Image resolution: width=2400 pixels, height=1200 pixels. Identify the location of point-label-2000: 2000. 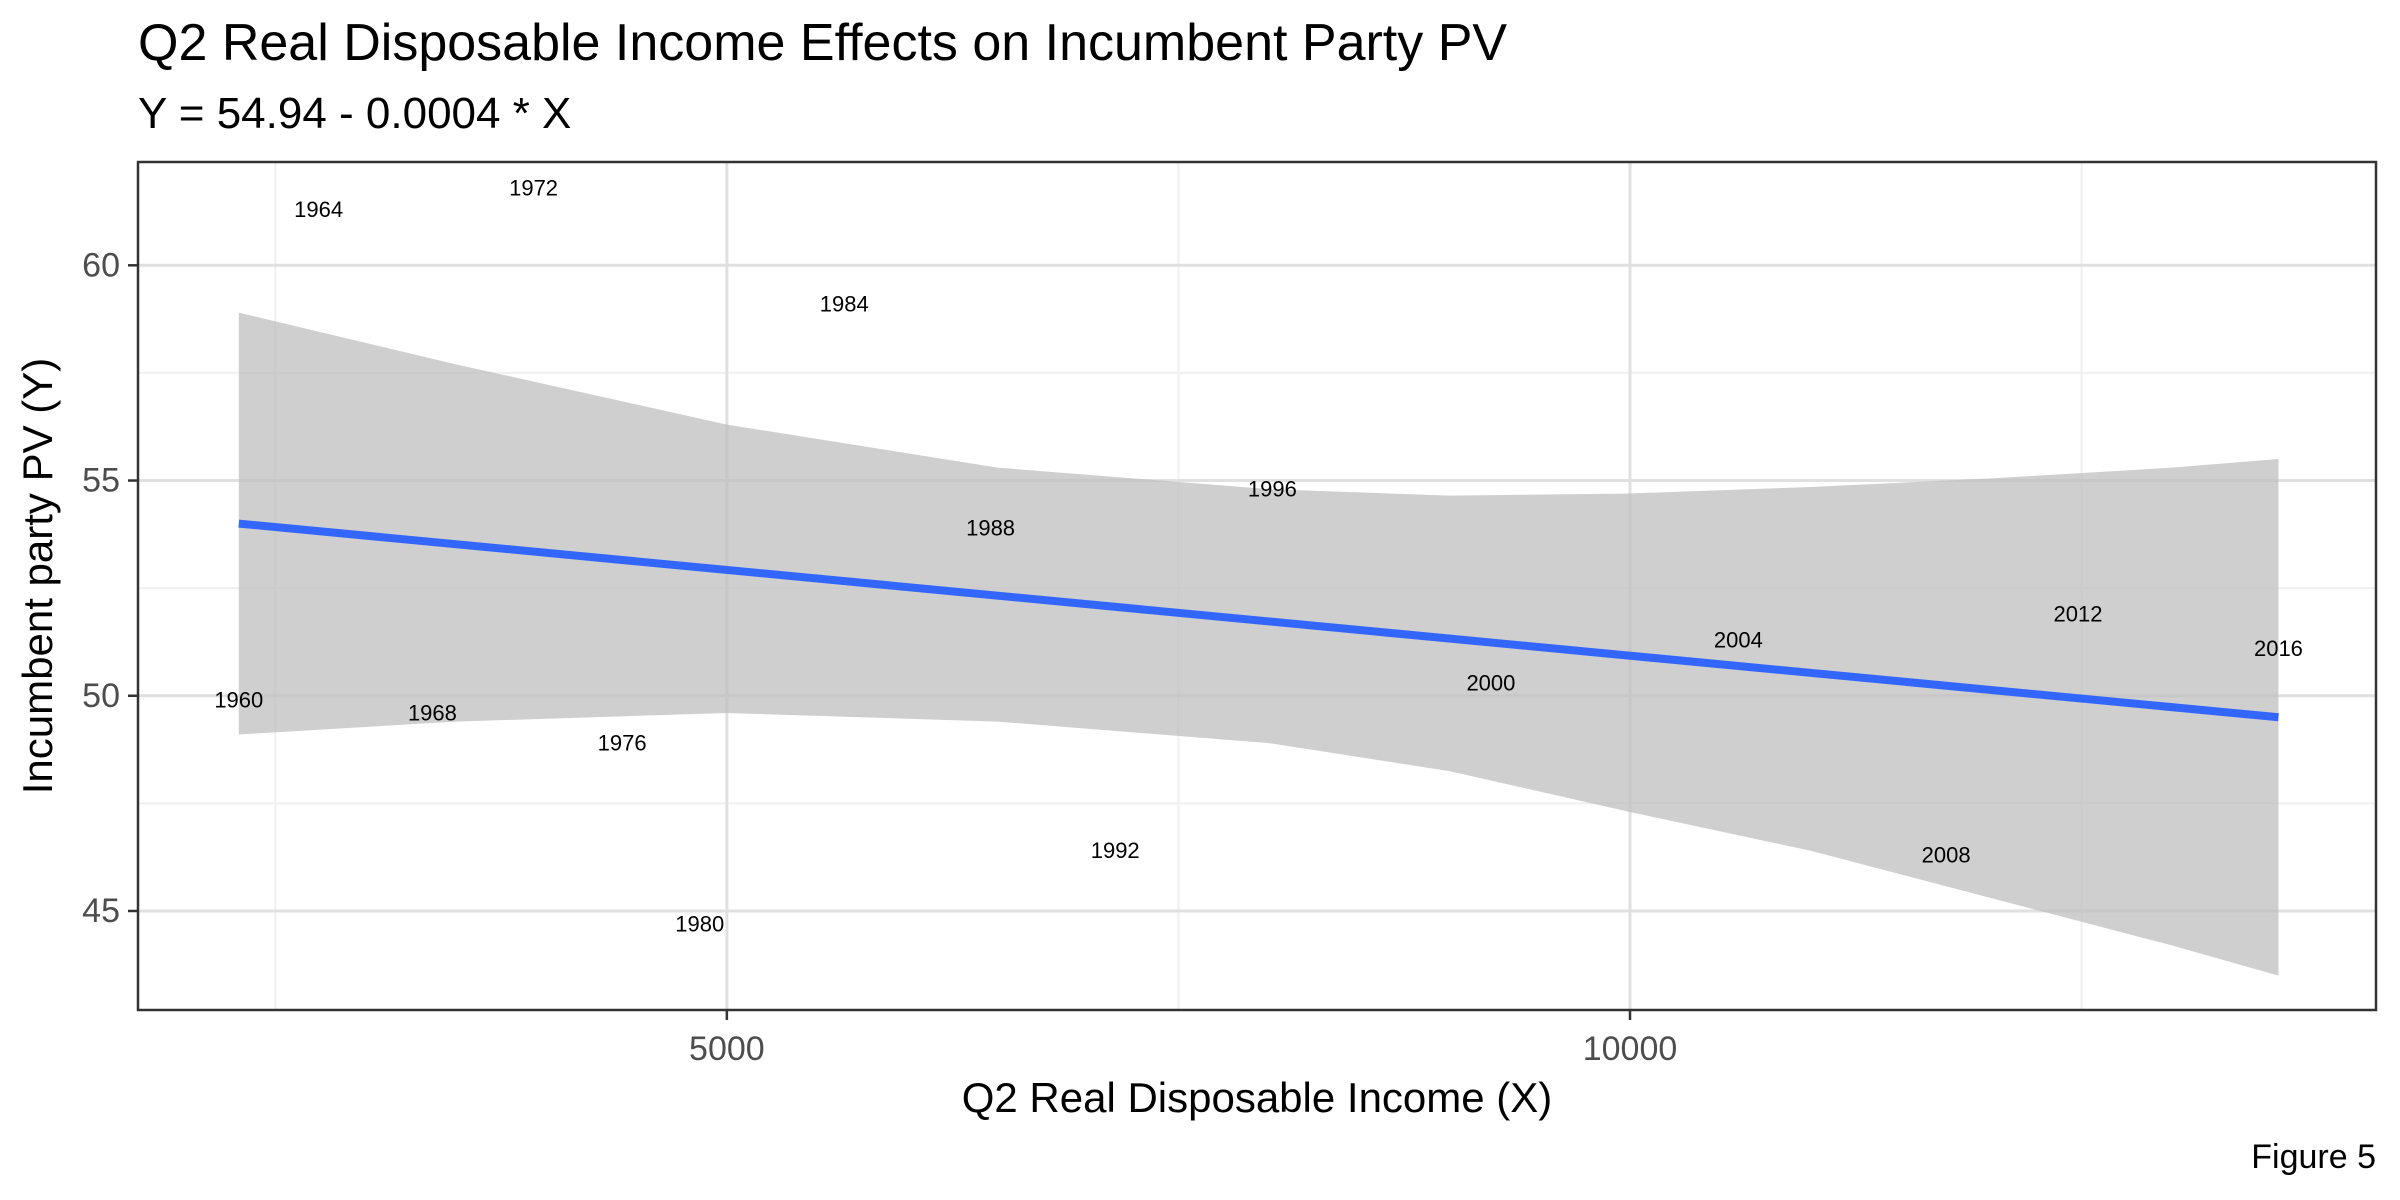
(1490, 682).